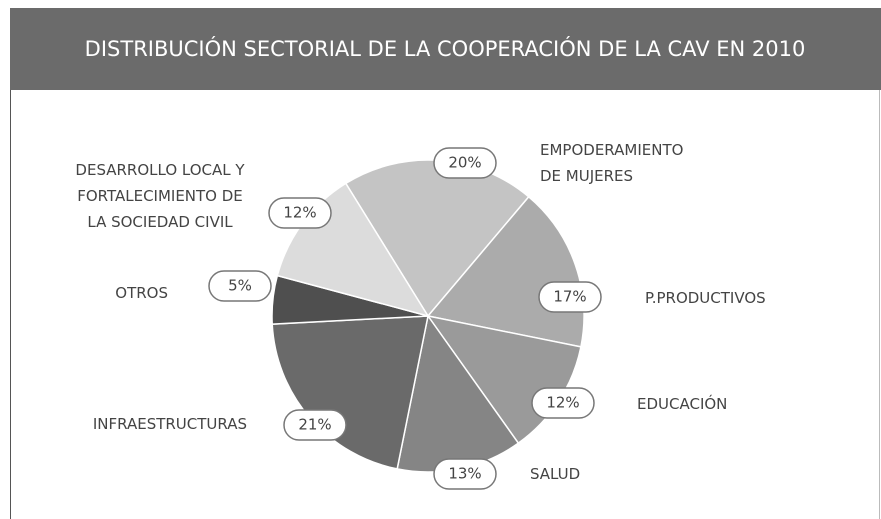 The image size is (881, 519). What do you see at coordinates (170, 424) in the screenshot?
I see `category-label: INFRAESTRUCTURAS` at bounding box center [170, 424].